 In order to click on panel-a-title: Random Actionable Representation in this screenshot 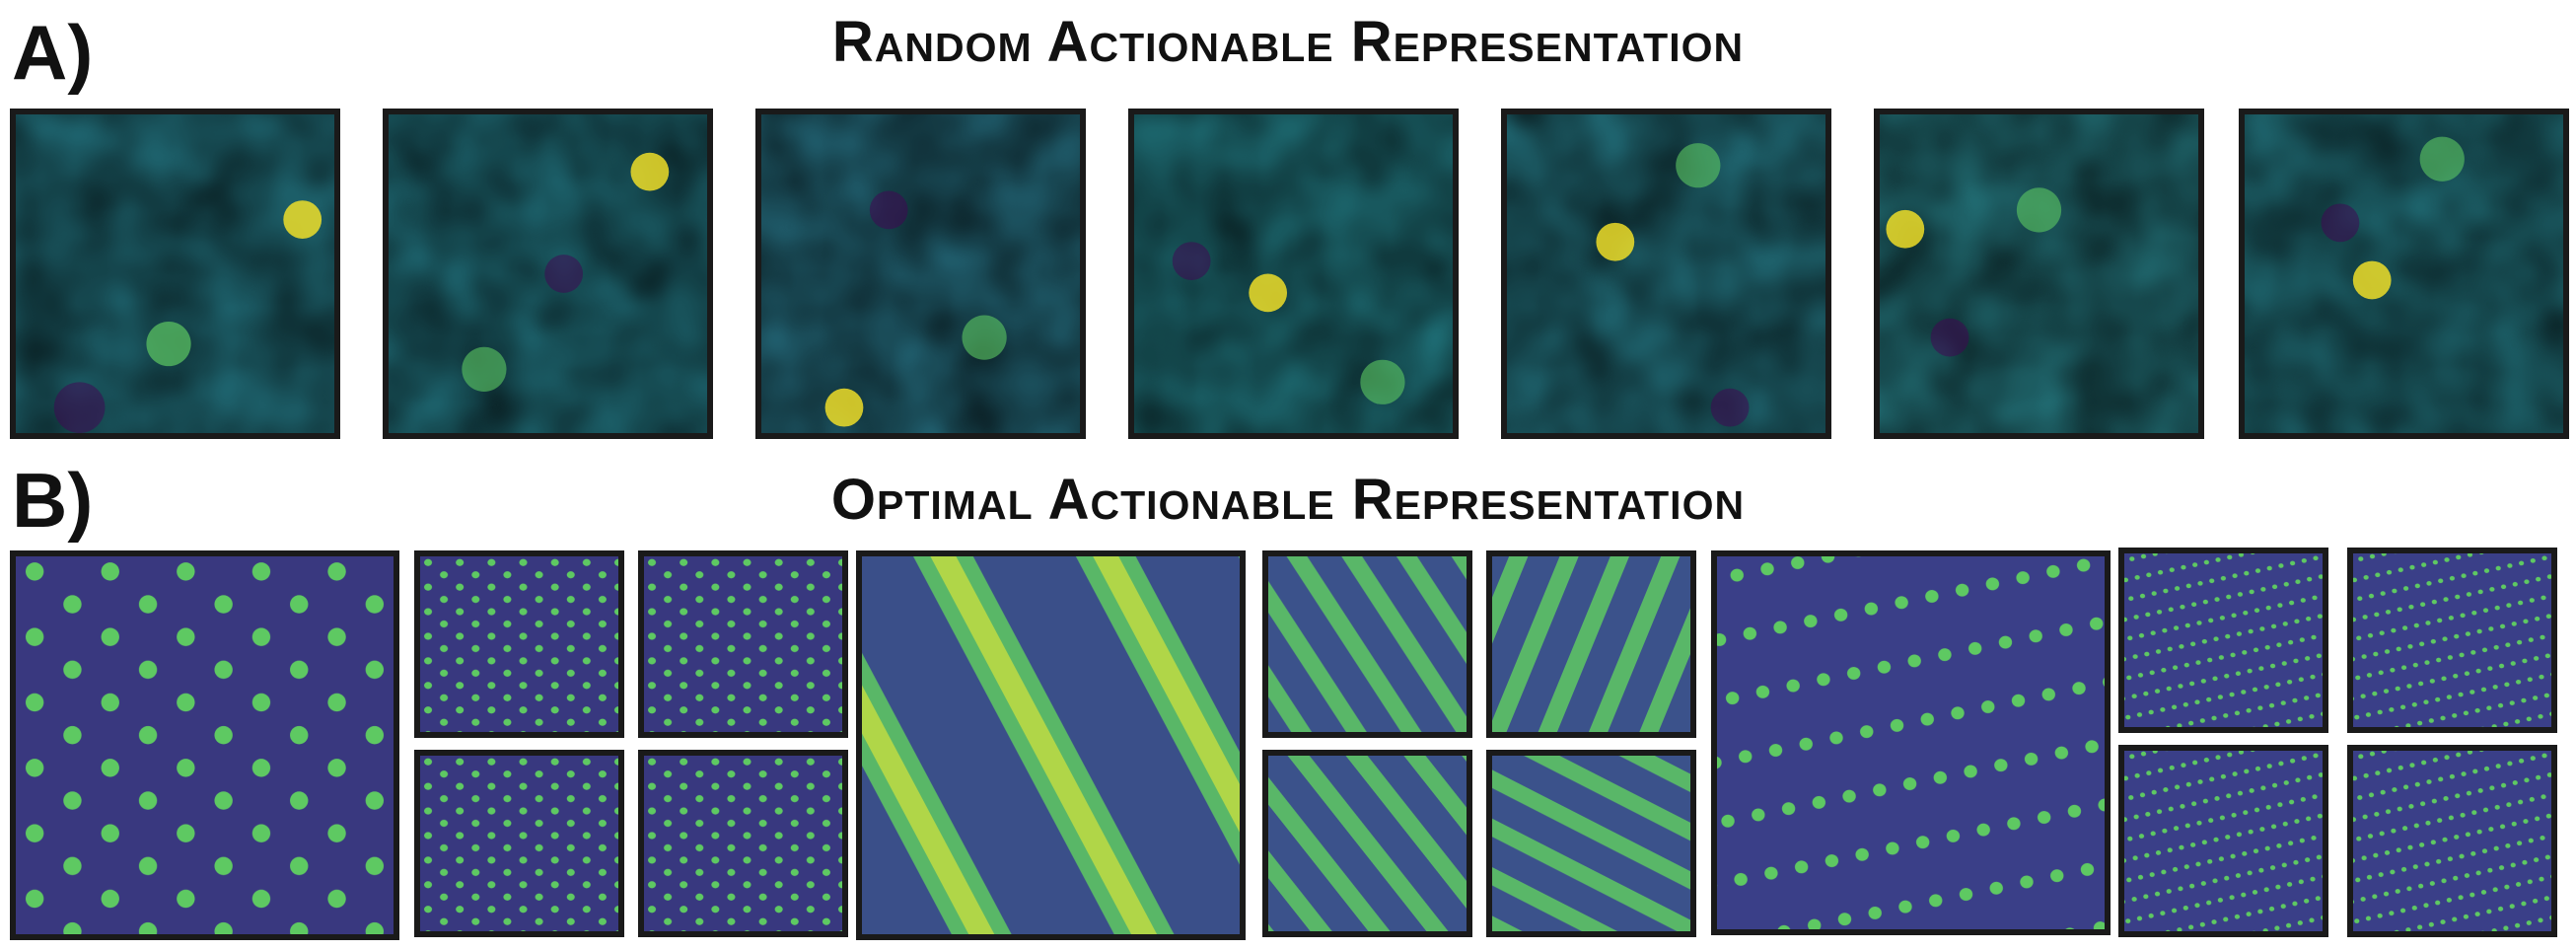, I will do `click(1288, 42)`.